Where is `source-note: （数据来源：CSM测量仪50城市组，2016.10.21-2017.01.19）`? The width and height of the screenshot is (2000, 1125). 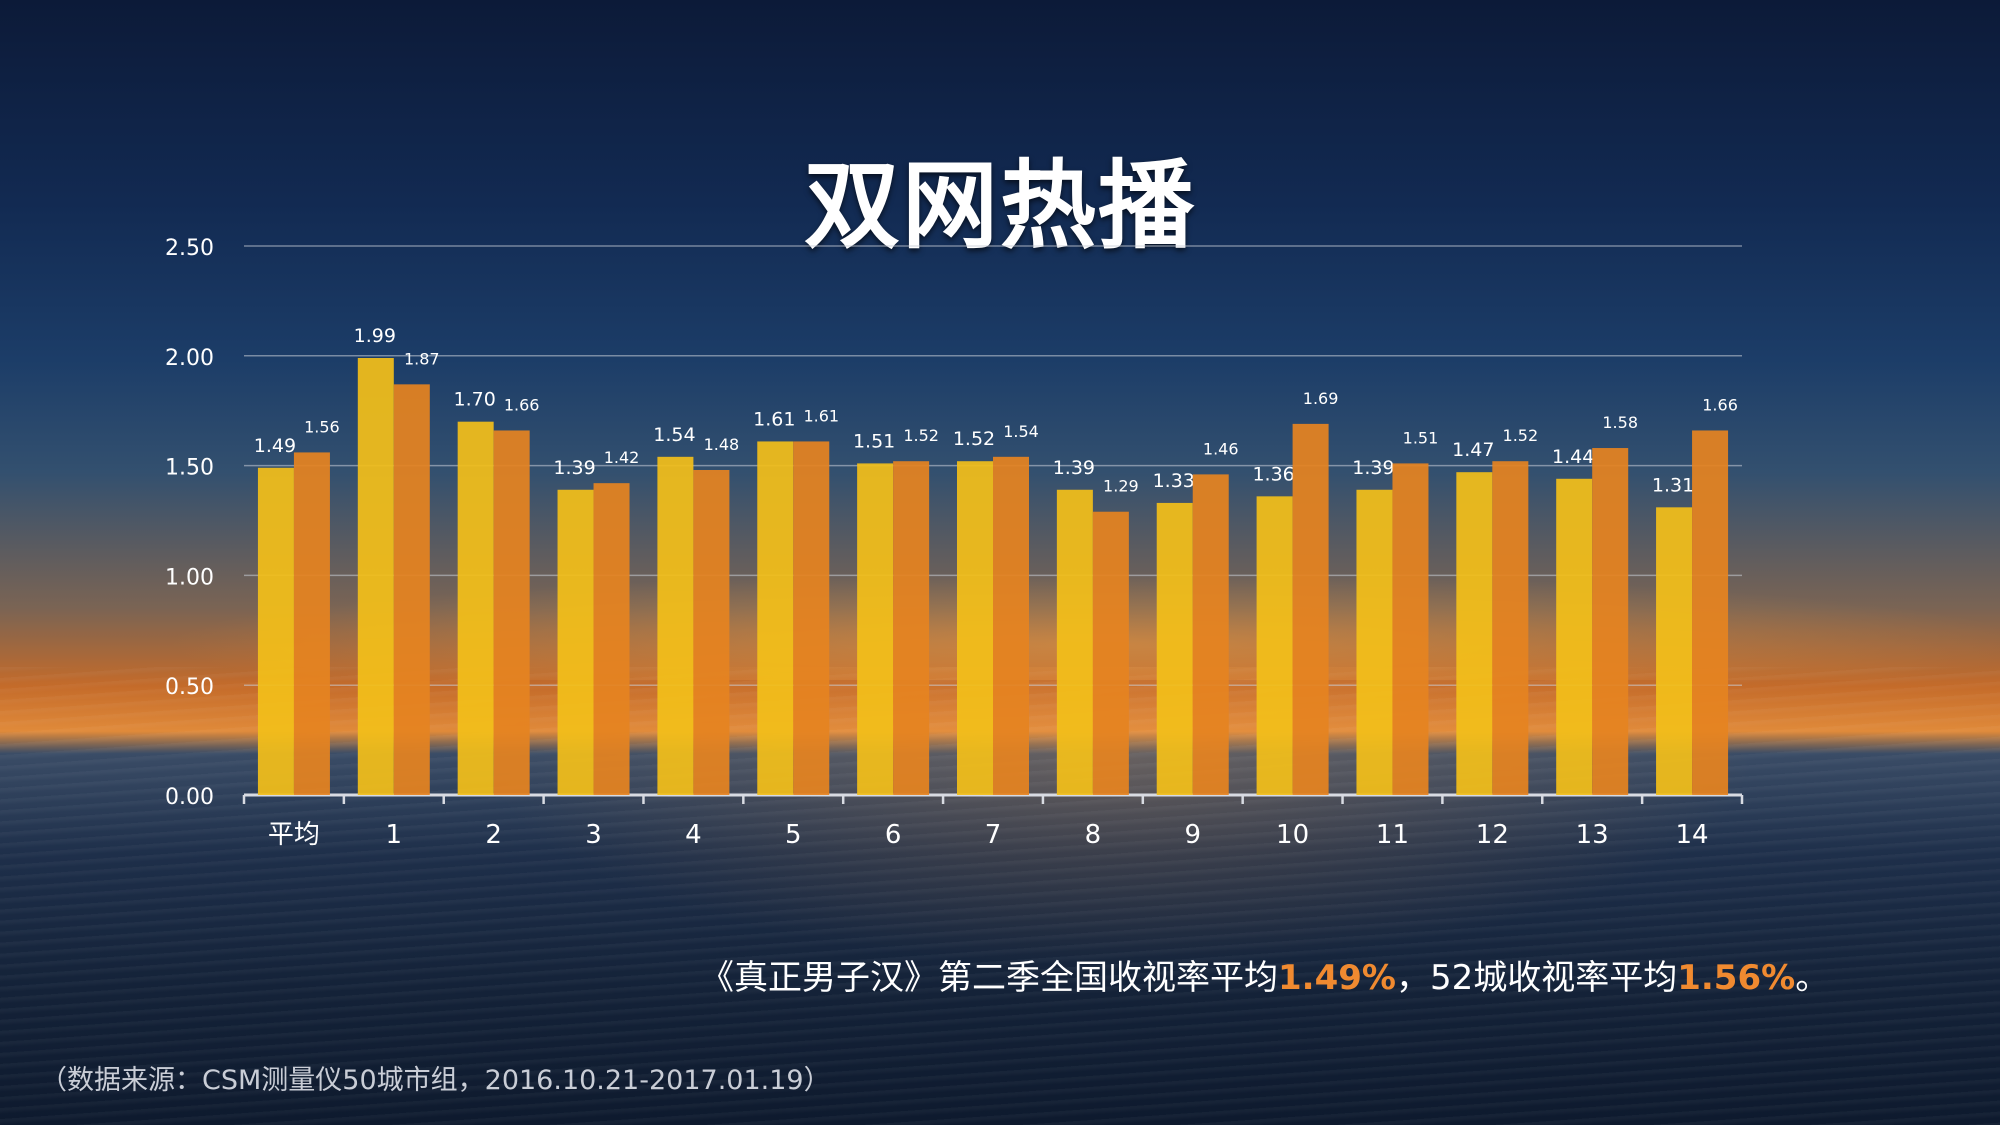 source-note: （数据来源：CSM测量仪50城市组，2016.10.21-2017.01.19） is located at coordinates (435, 1080).